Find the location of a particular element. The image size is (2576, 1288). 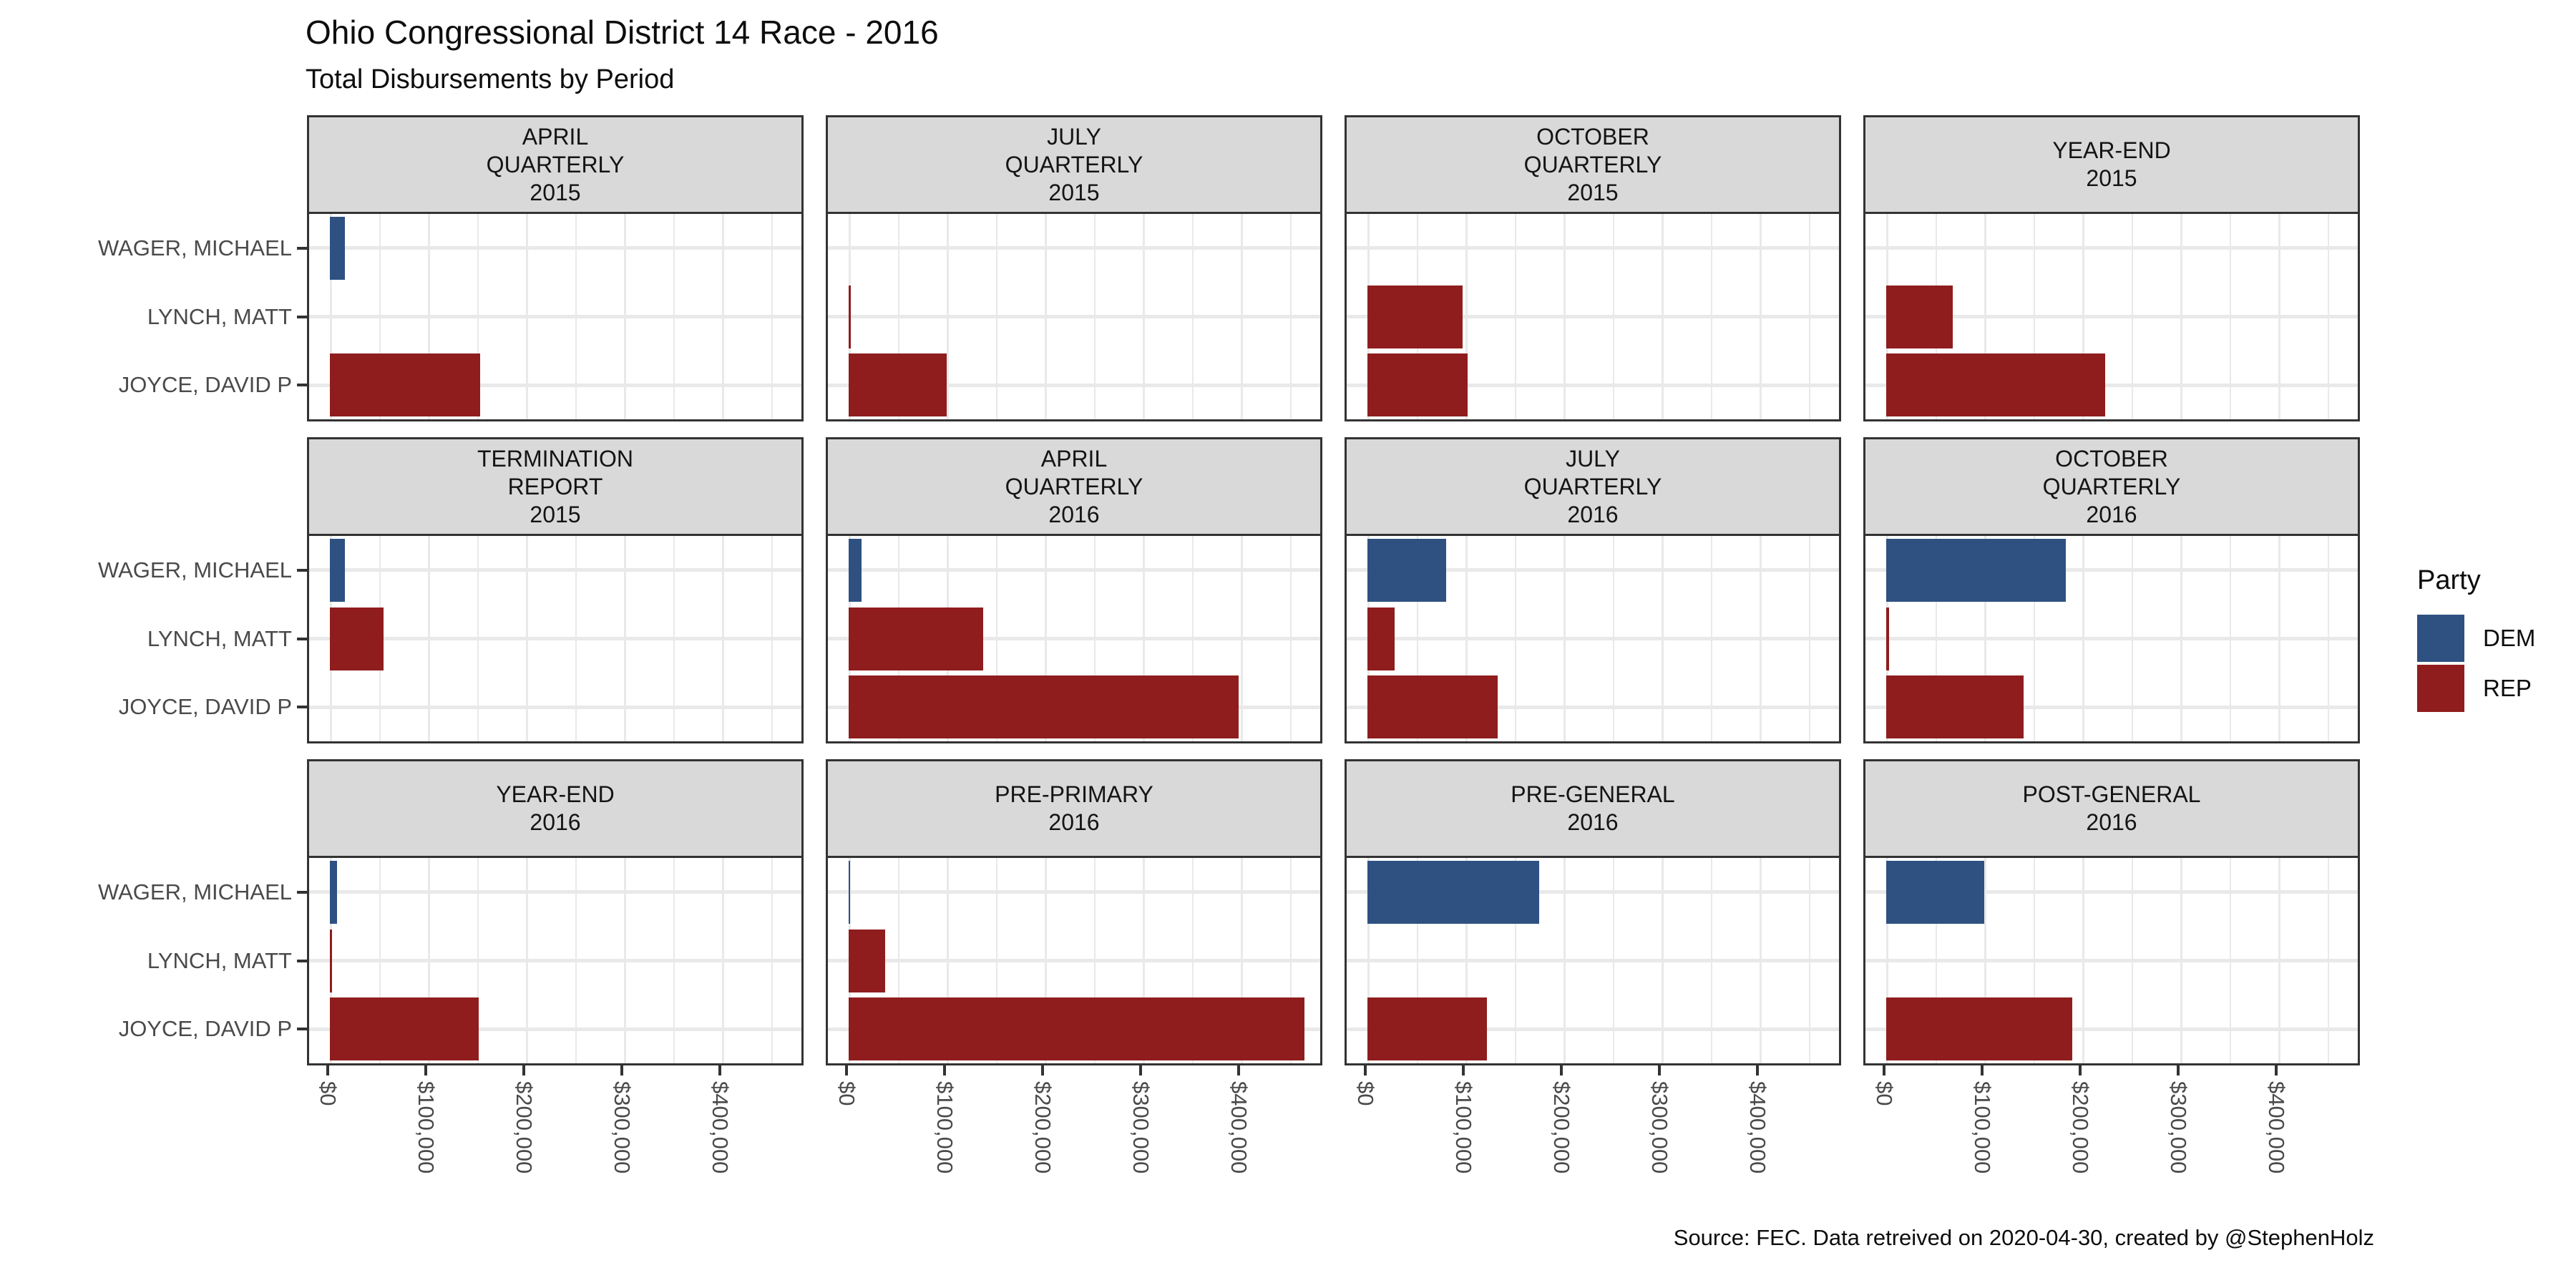

legend-label-dem: DEM is located at coordinates (2509, 638).